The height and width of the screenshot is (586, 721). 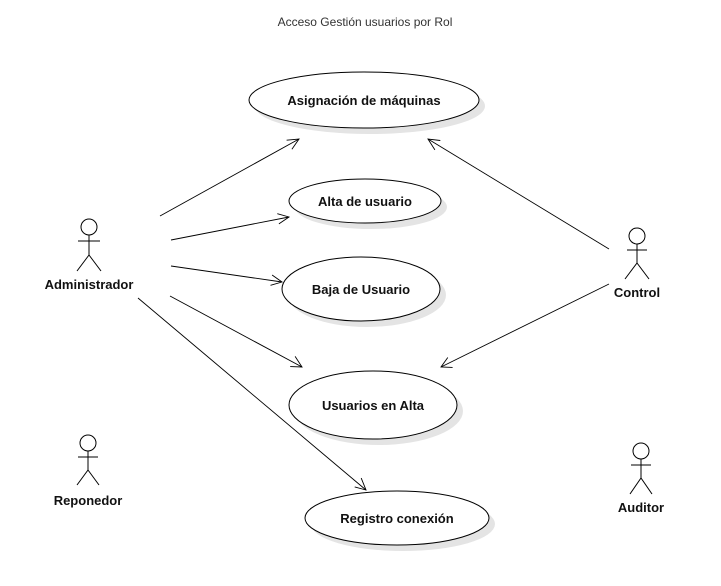 I want to click on arrowhead-administrador-alta, so click(x=284, y=219).